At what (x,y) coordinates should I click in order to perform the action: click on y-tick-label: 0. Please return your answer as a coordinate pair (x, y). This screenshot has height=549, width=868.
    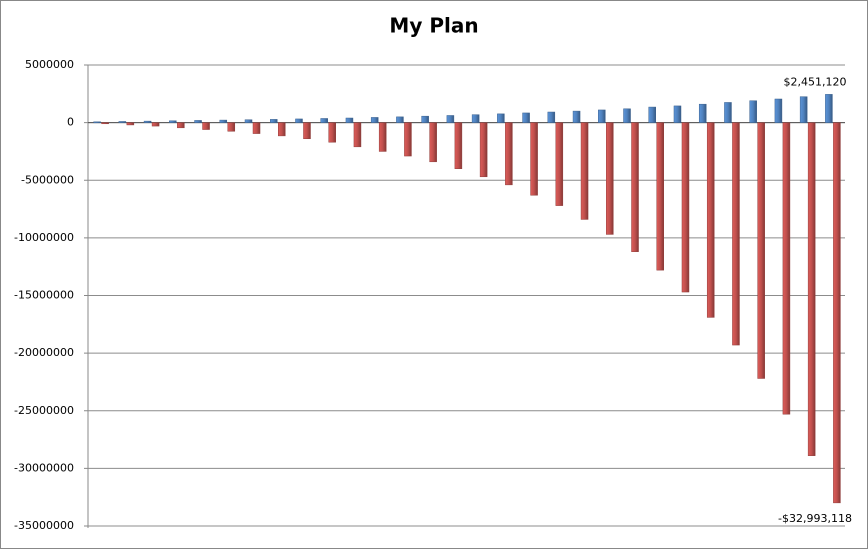
    Looking at the image, I should click on (70, 122).